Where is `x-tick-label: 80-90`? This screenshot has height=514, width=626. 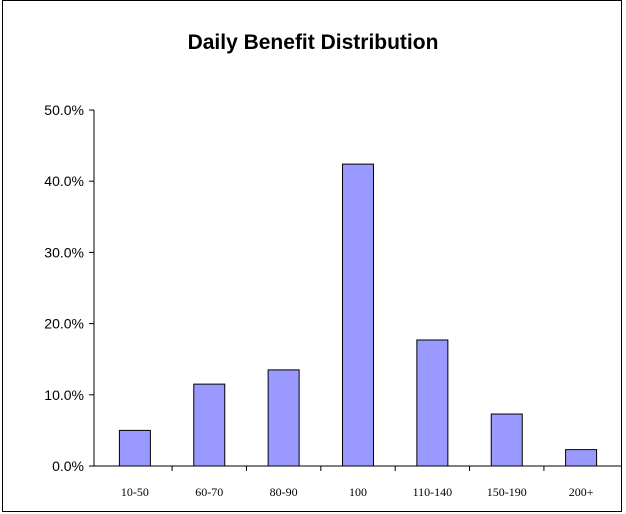 x-tick-label: 80-90 is located at coordinates (284, 492).